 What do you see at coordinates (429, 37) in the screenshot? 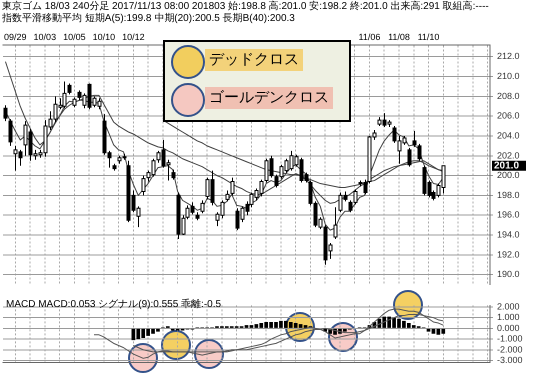
I see `x-tick-label: 11/10` at bounding box center [429, 37].